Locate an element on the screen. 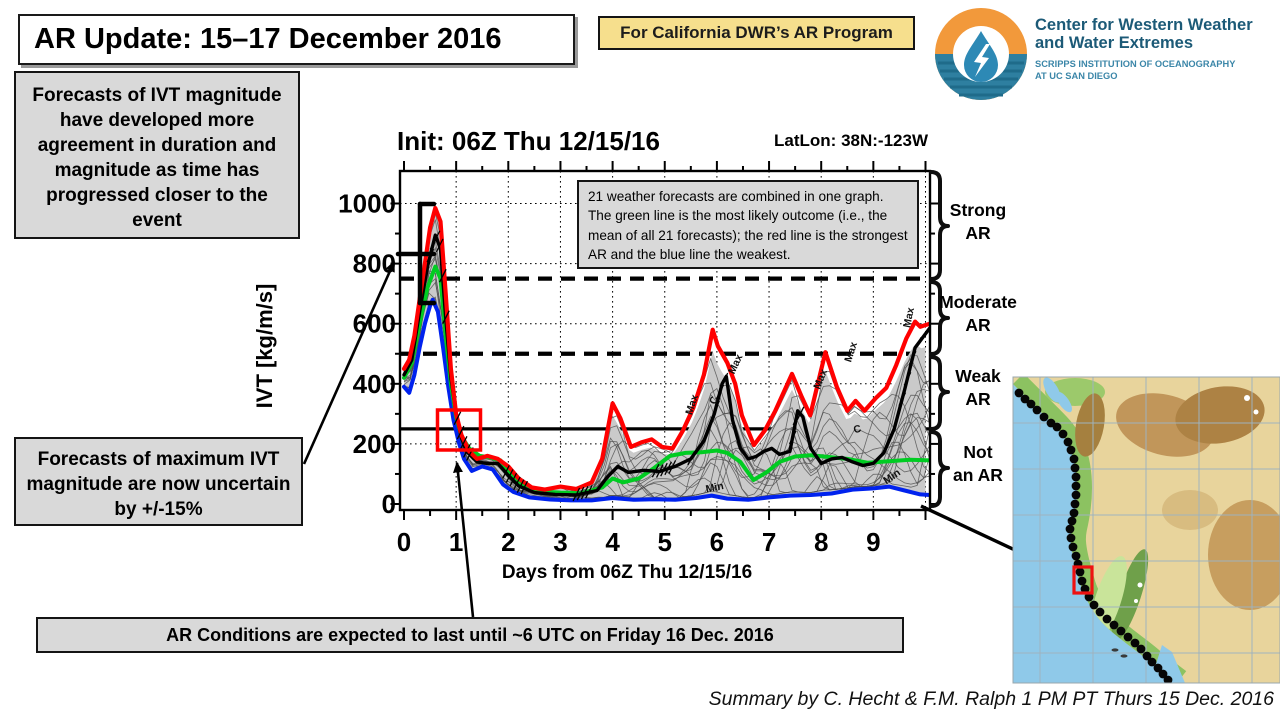  band-label-weak-ar: Weak AR is located at coordinates (978, 388).